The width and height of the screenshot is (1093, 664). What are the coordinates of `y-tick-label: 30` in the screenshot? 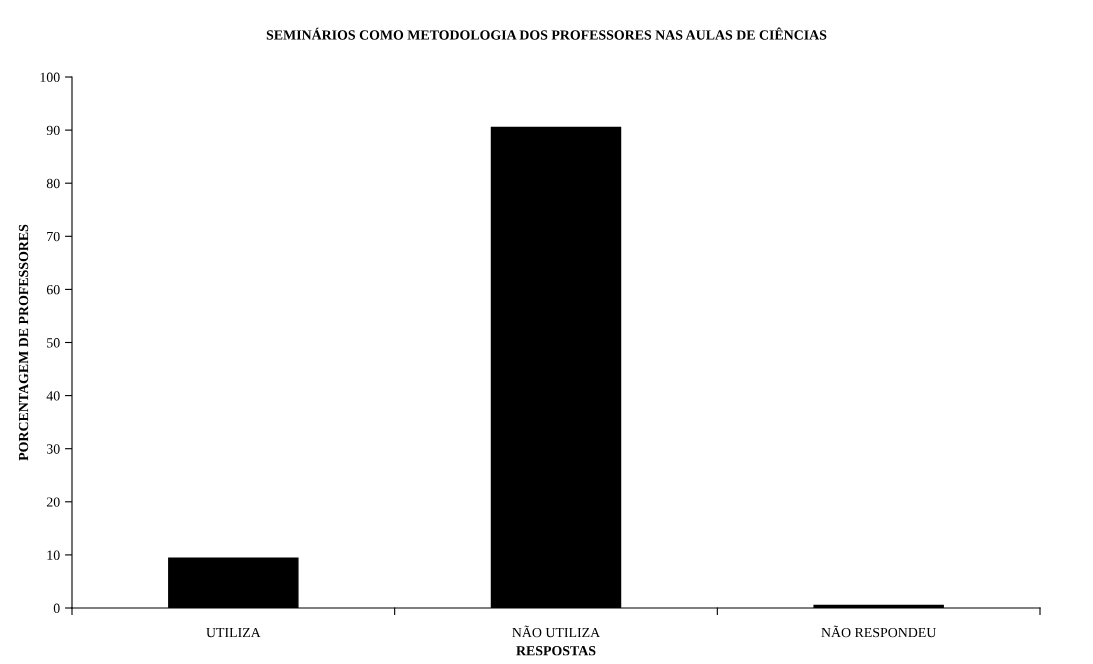 It's located at (53, 449).